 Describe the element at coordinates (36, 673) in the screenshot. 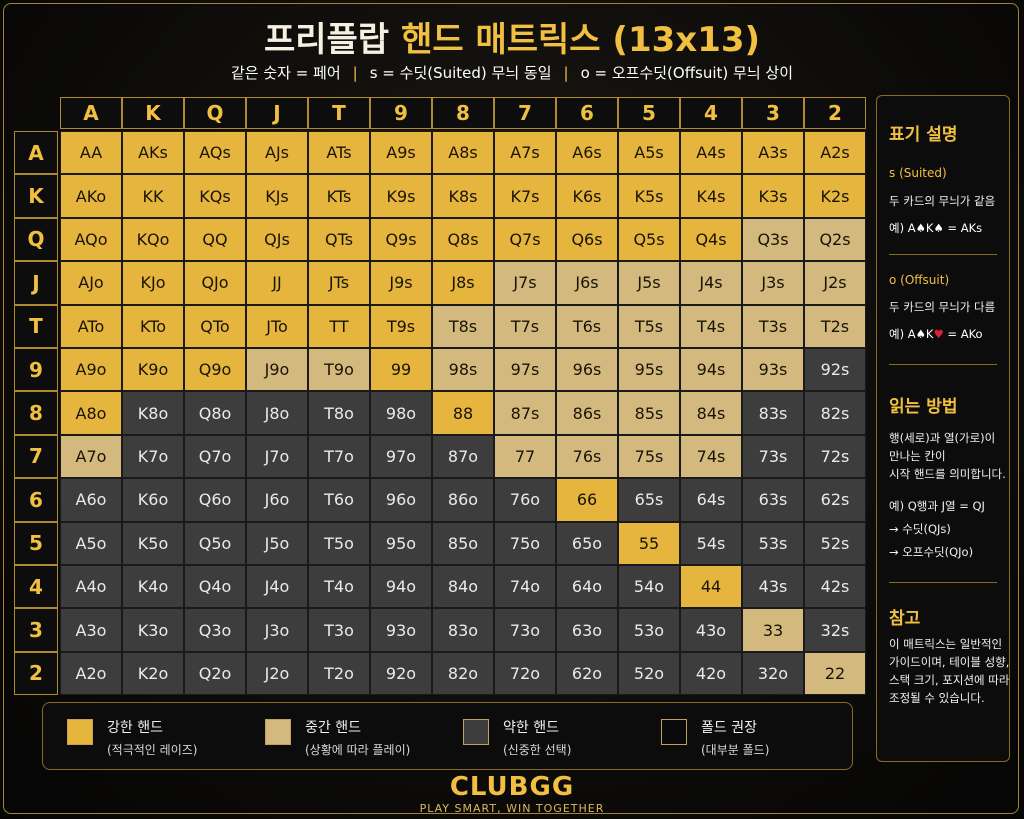

I see `row-header: 2` at that location.